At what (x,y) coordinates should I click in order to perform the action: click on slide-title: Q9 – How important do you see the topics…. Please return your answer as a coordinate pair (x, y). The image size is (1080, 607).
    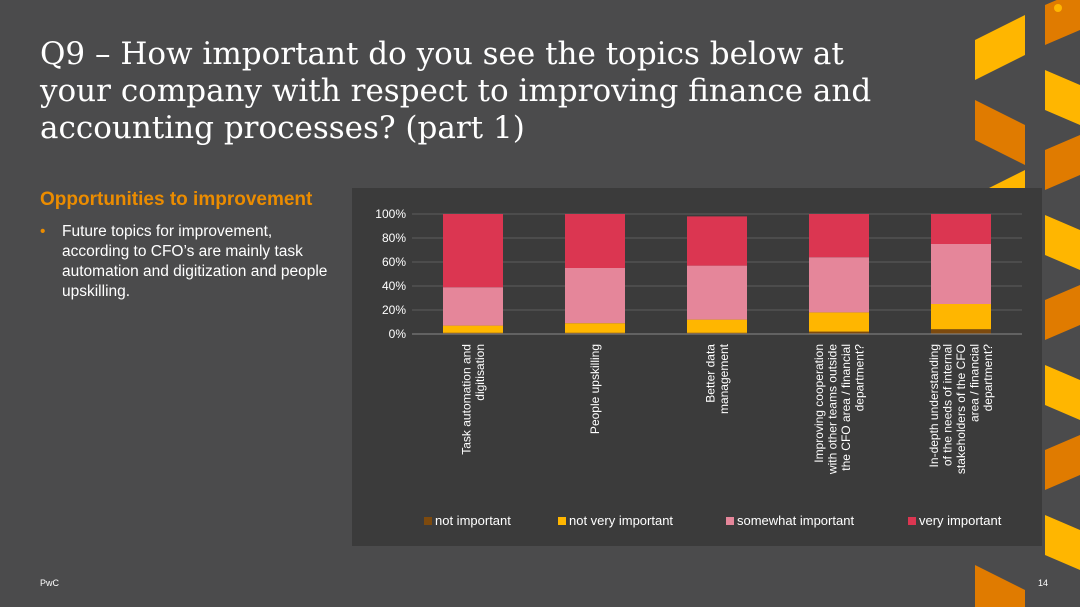
    Looking at the image, I should click on (456, 91).